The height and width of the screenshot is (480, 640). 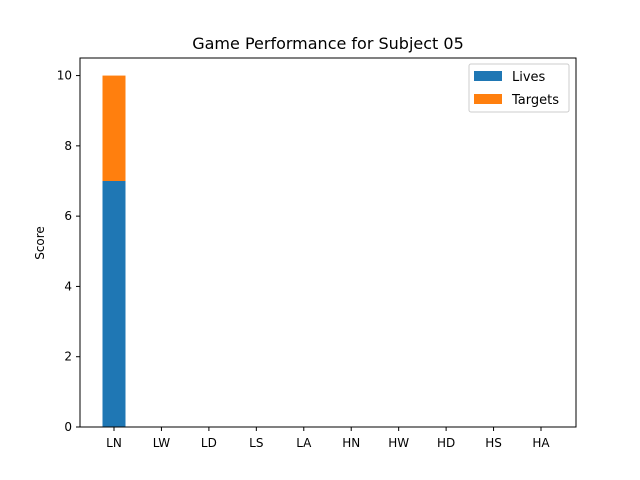 What do you see at coordinates (541, 443) in the screenshot?
I see `x-tick-label: HA` at bounding box center [541, 443].